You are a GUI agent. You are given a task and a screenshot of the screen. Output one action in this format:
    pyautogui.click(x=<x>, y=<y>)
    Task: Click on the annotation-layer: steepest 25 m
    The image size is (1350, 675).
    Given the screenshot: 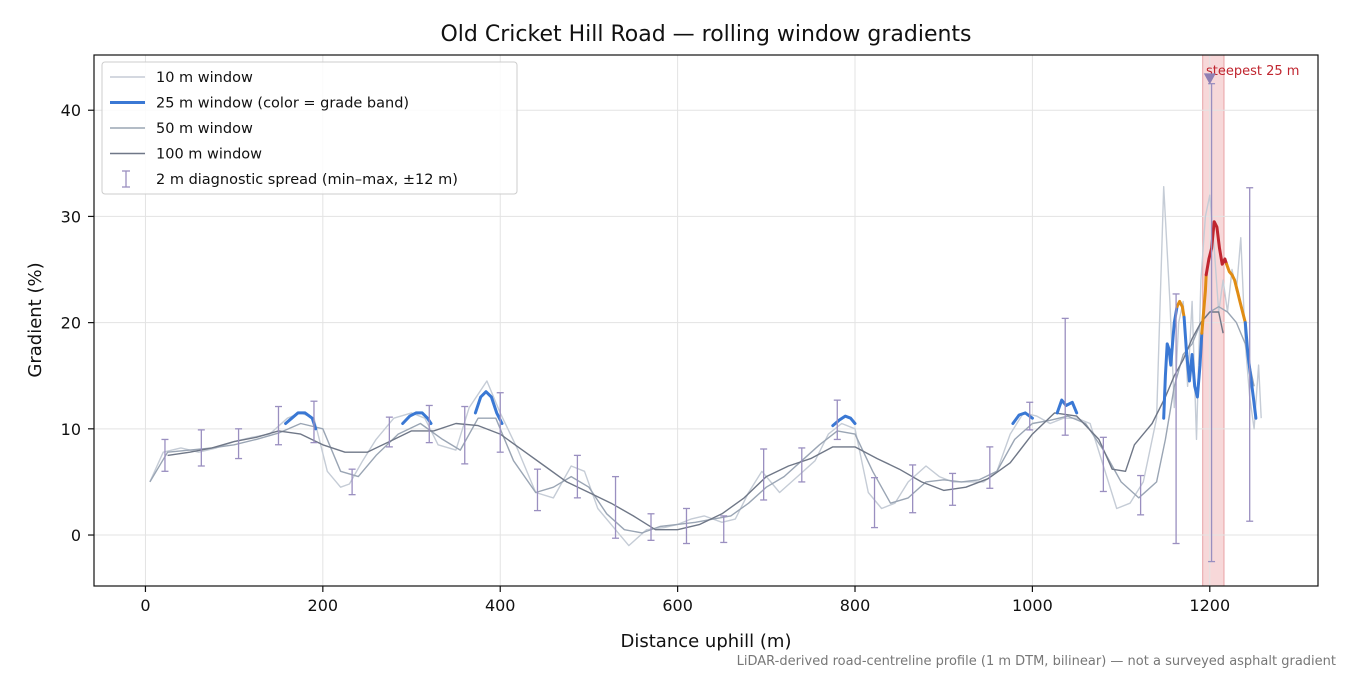 What is the action you would take?
    pyautogui.click(x=1251, y=74)
    